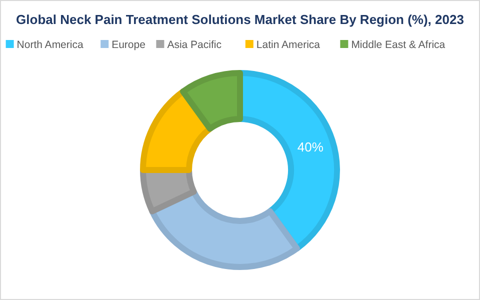  What do you see at coordinates (194, 45) in the screenshot?
I see `legend-label: Asia Pacific` at bounding box center [194, 45].